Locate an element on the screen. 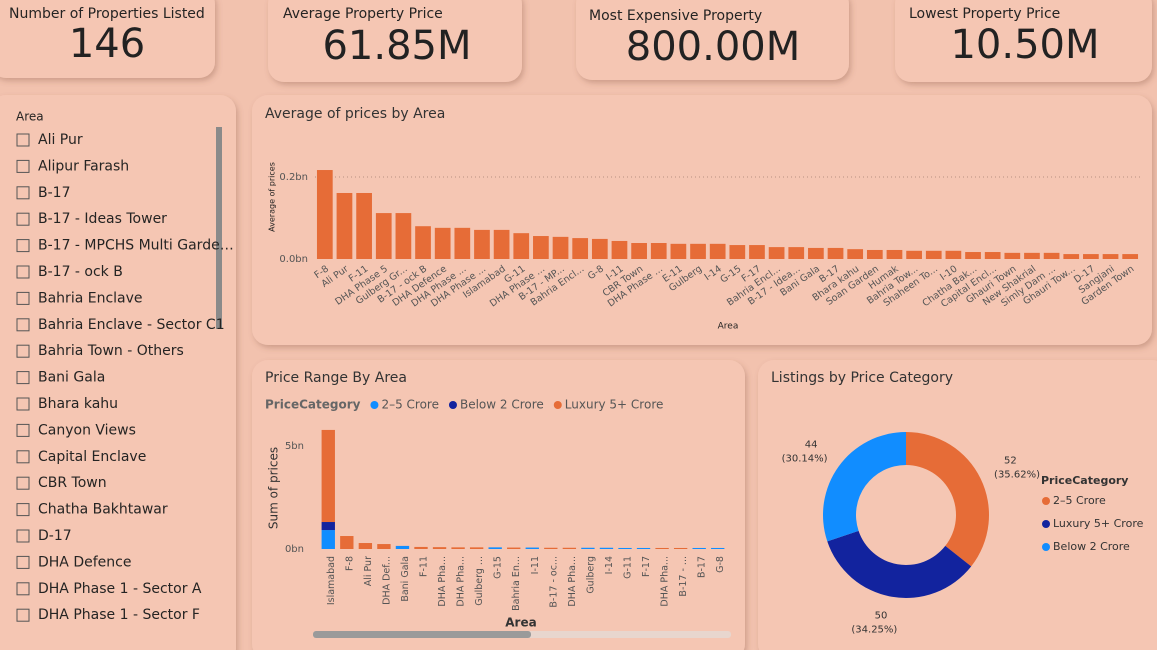 Image resolution: width=1157 pixels, height=650 pixels. data-label: (35.62%) is located at coordinates (1017, 474).